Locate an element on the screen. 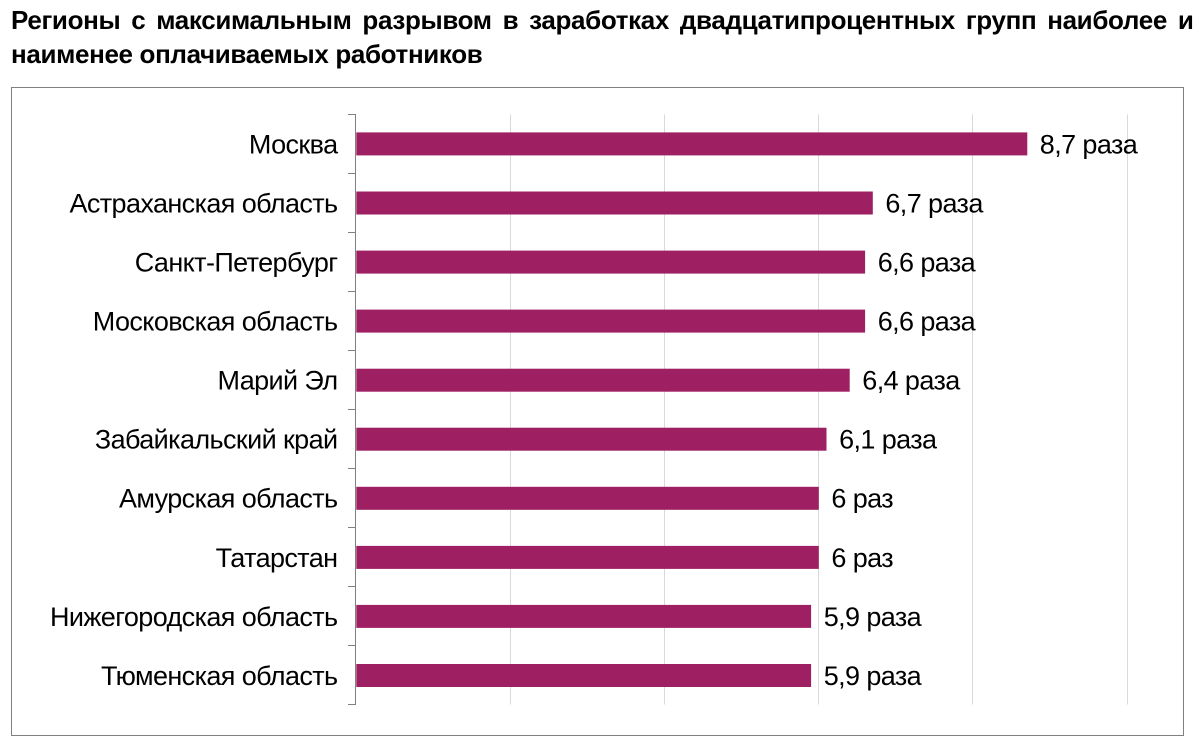 The height and width of the screenshot is (748, 1200). svg-text: Марий Эл is located at coordinates (278, 381).